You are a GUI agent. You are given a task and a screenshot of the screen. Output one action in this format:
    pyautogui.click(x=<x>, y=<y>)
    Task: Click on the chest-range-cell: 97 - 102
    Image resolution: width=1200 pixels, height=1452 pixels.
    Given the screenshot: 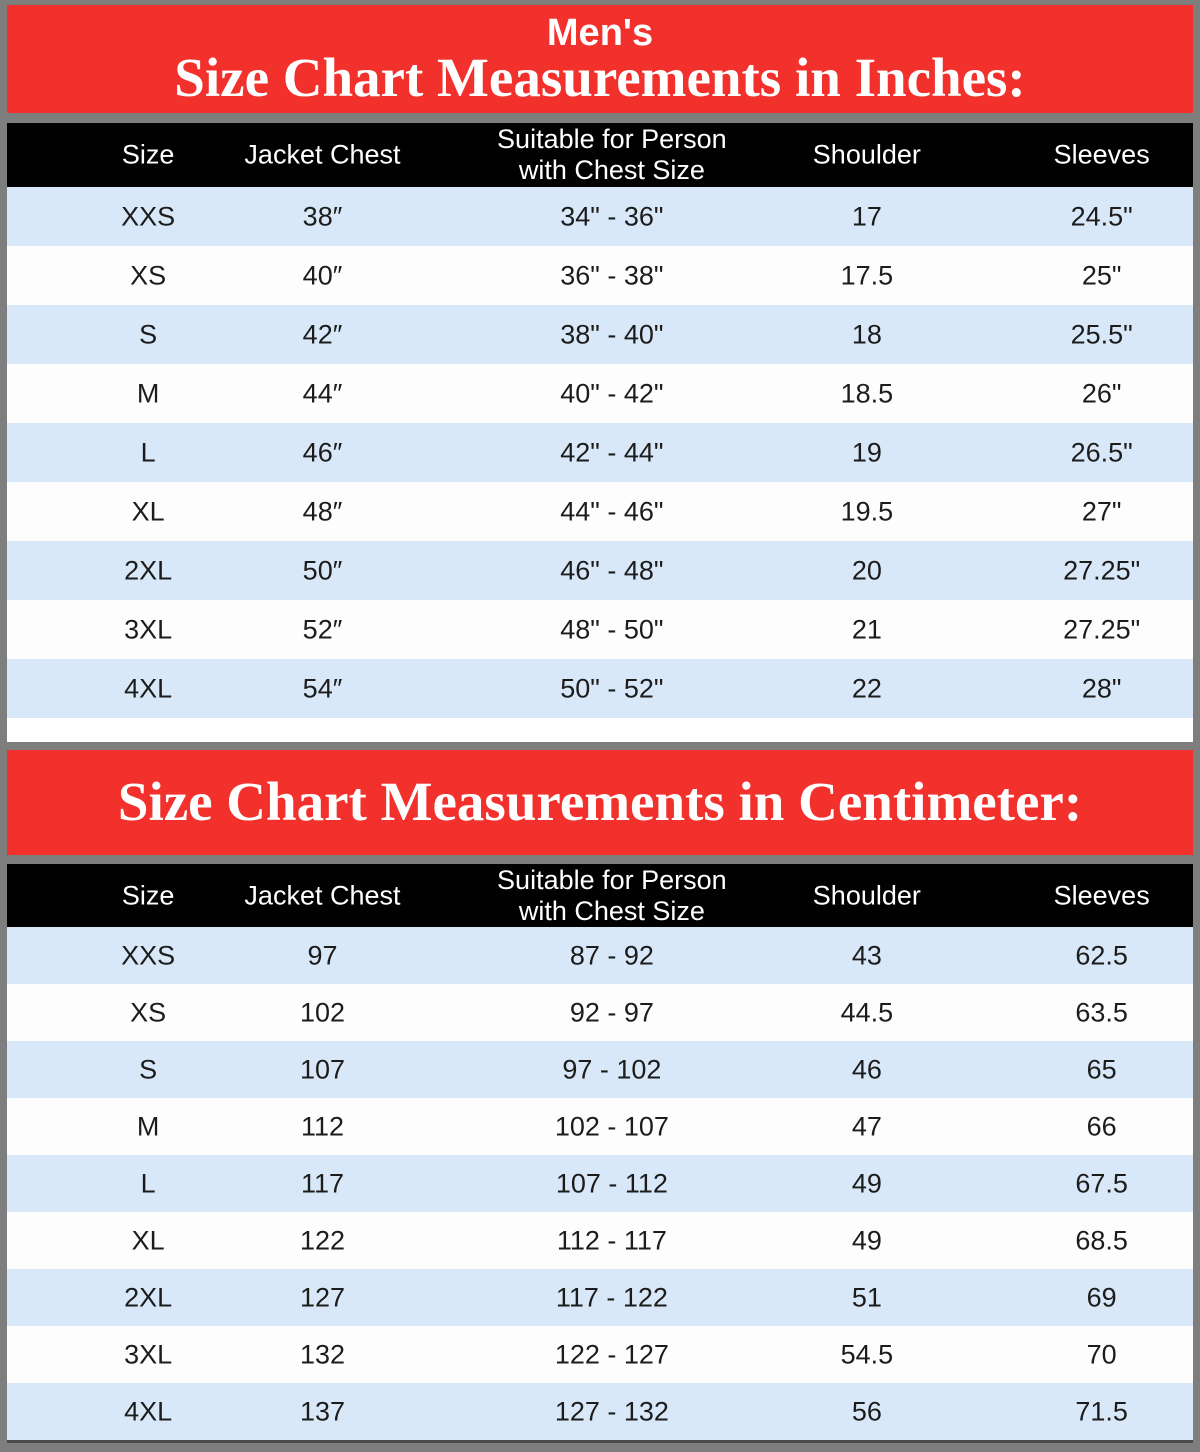 What is the action you would take?
    pyautogui.click(x=612, y=1069)
    